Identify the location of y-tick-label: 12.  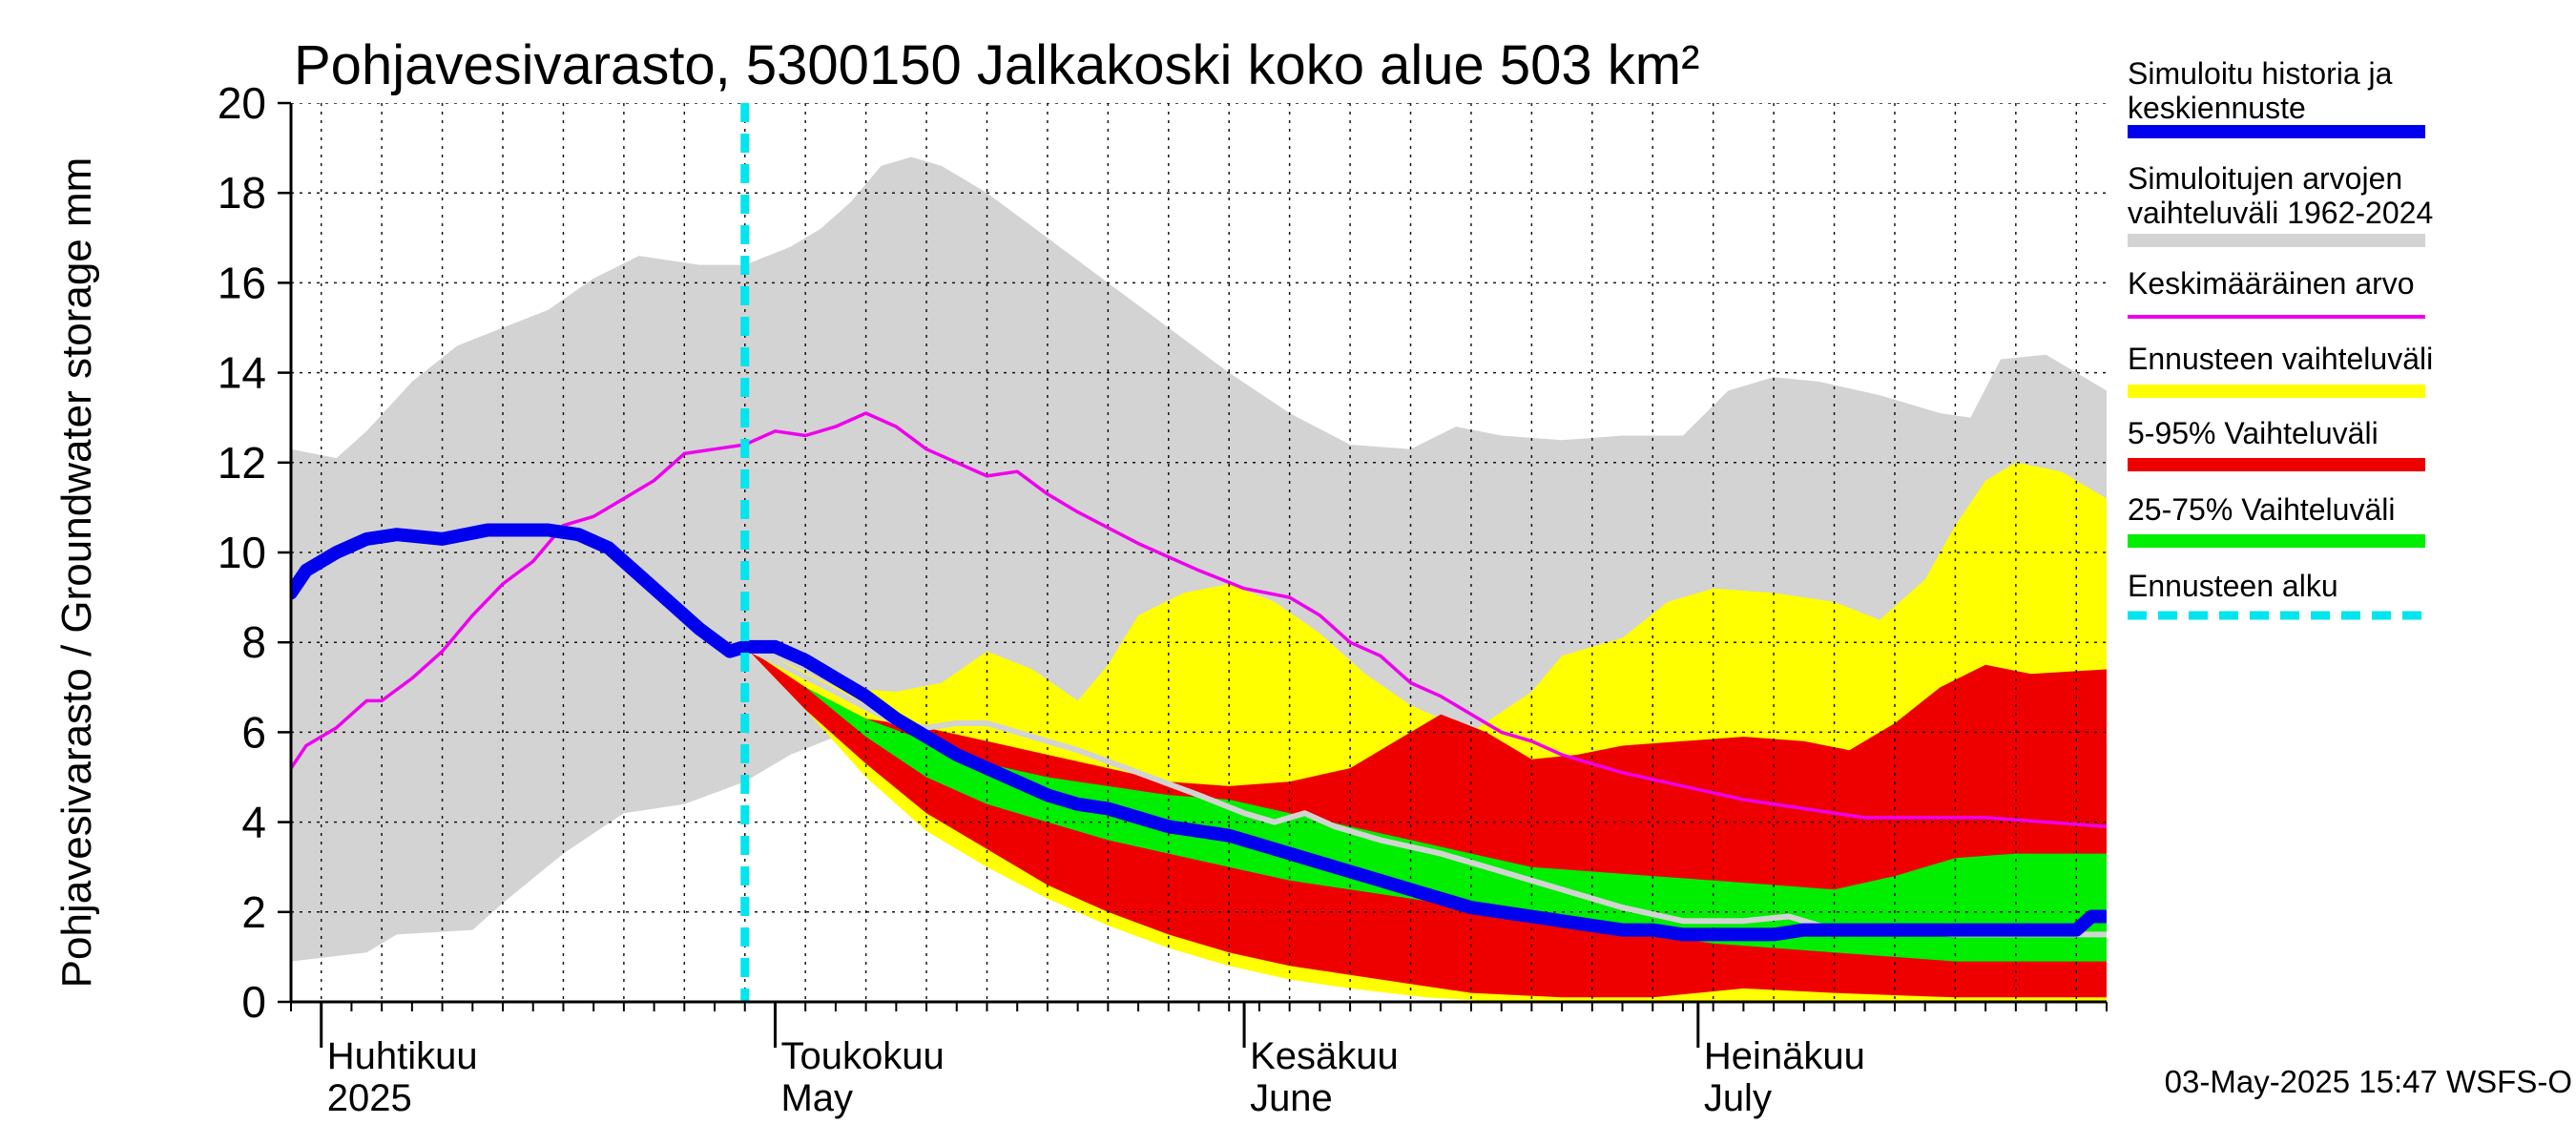
(242, 463).